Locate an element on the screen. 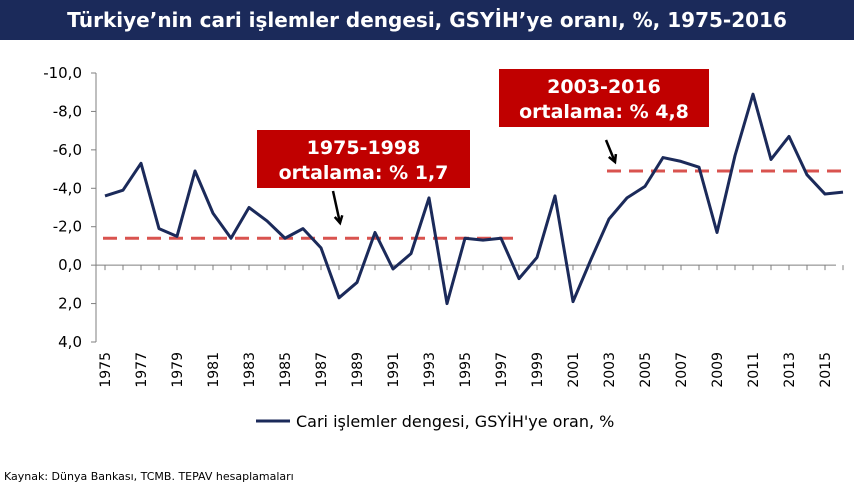 Image resolution: width=854 pixels, height=495 pixels. x-tick-label: 1987 is located at coordinates (322, 370).